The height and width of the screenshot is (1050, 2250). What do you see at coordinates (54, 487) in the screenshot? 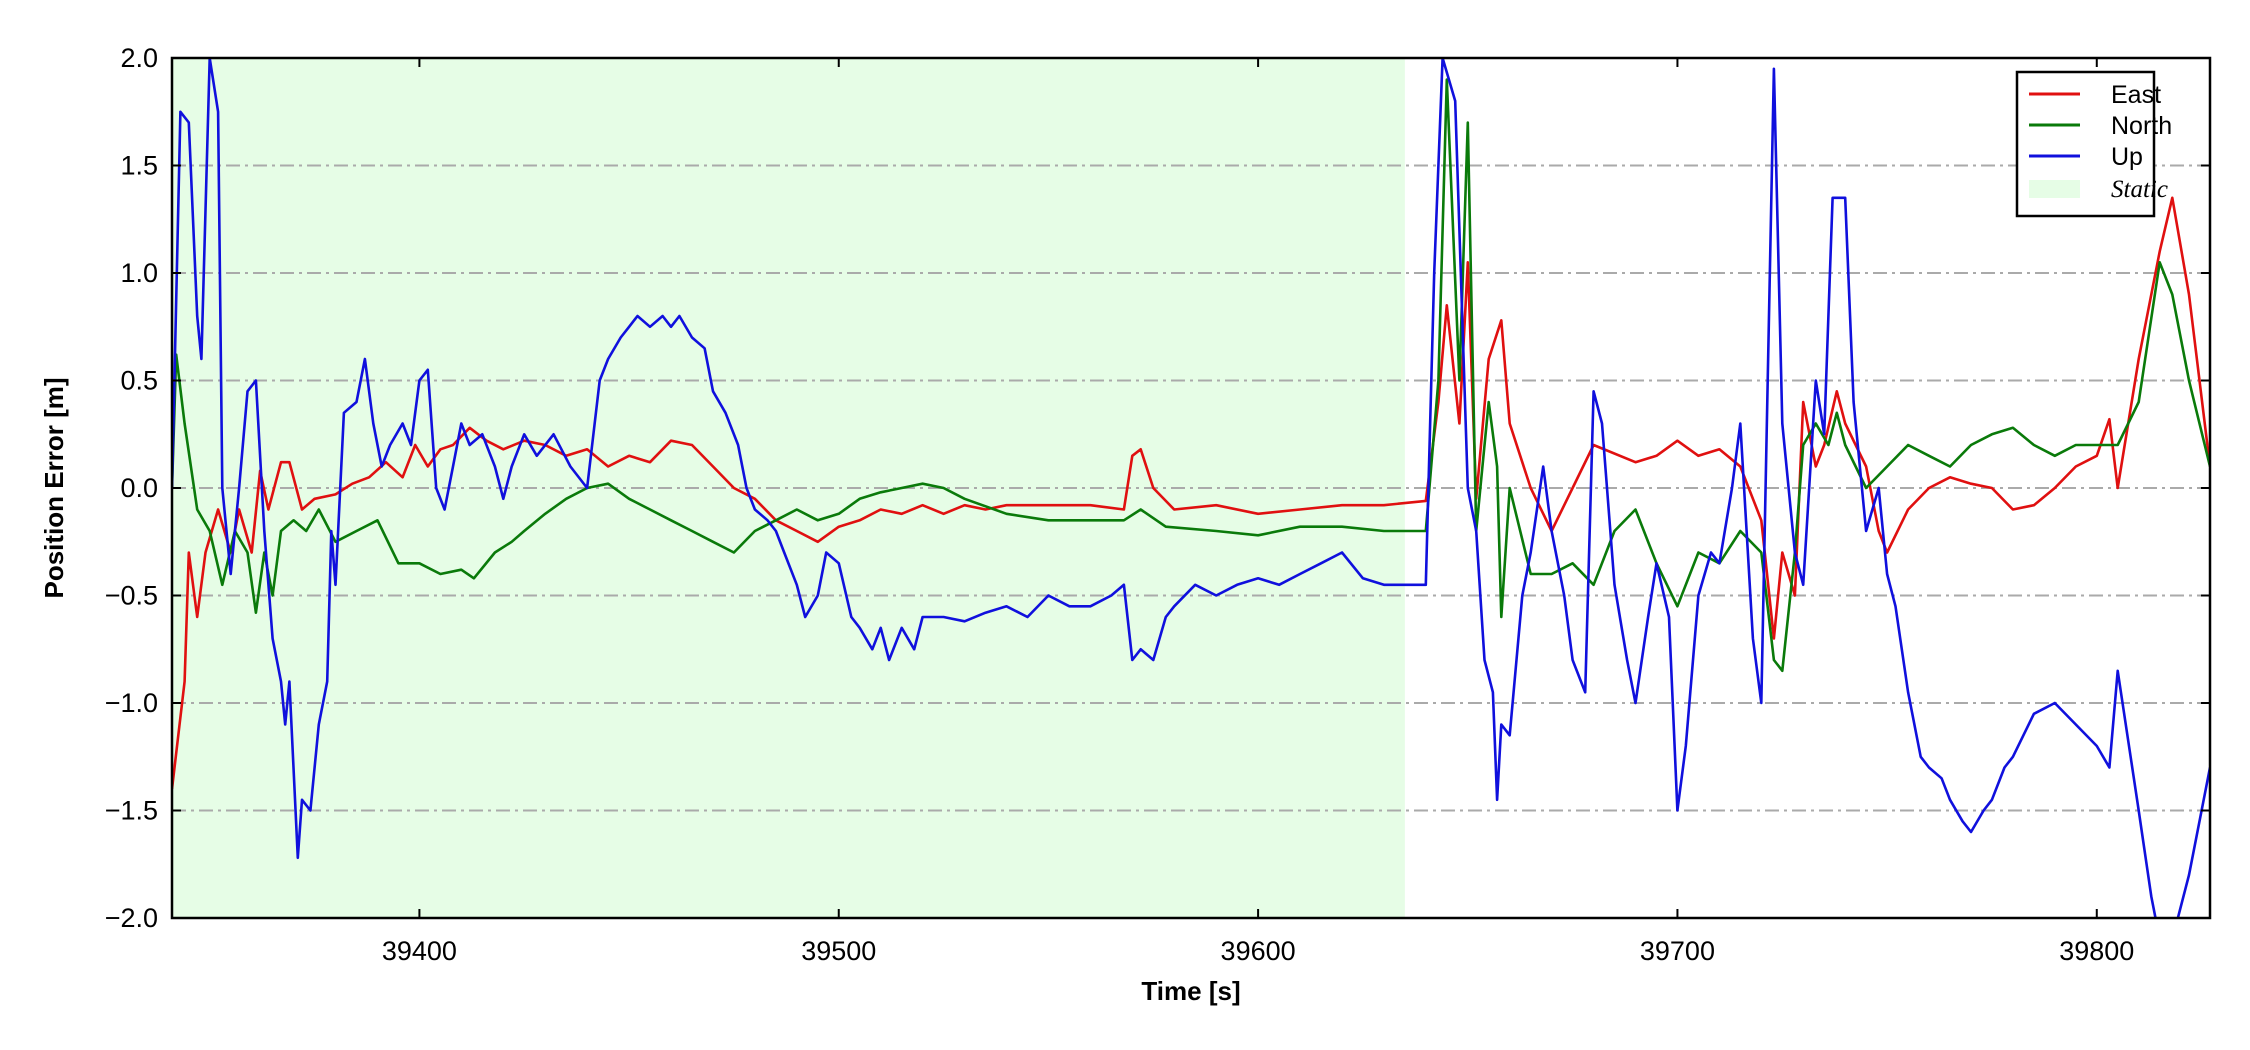
I see `y-axis-title: Position Error [m]` at bounding box center [54, 487].